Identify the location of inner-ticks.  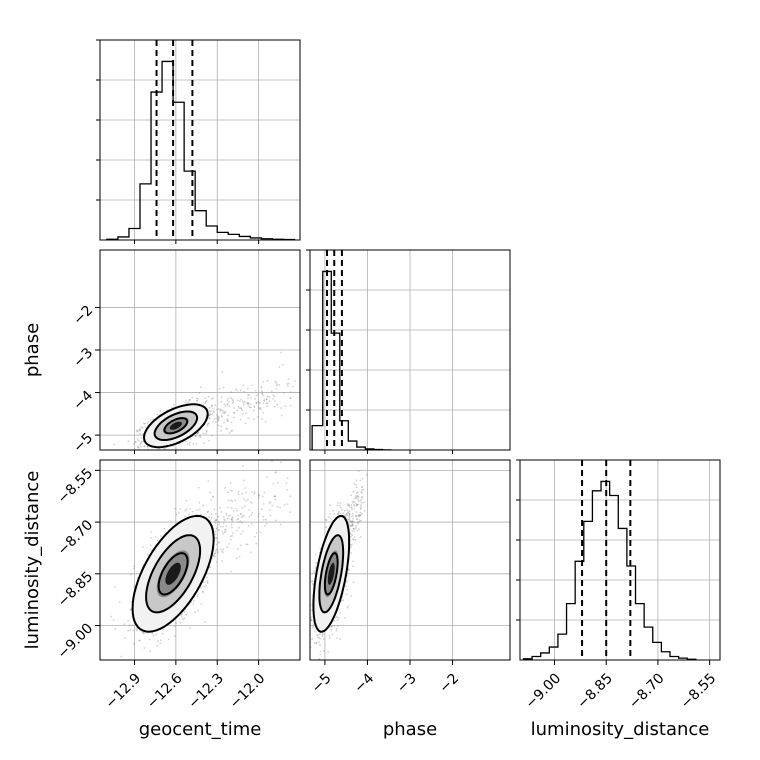
(389, 452).